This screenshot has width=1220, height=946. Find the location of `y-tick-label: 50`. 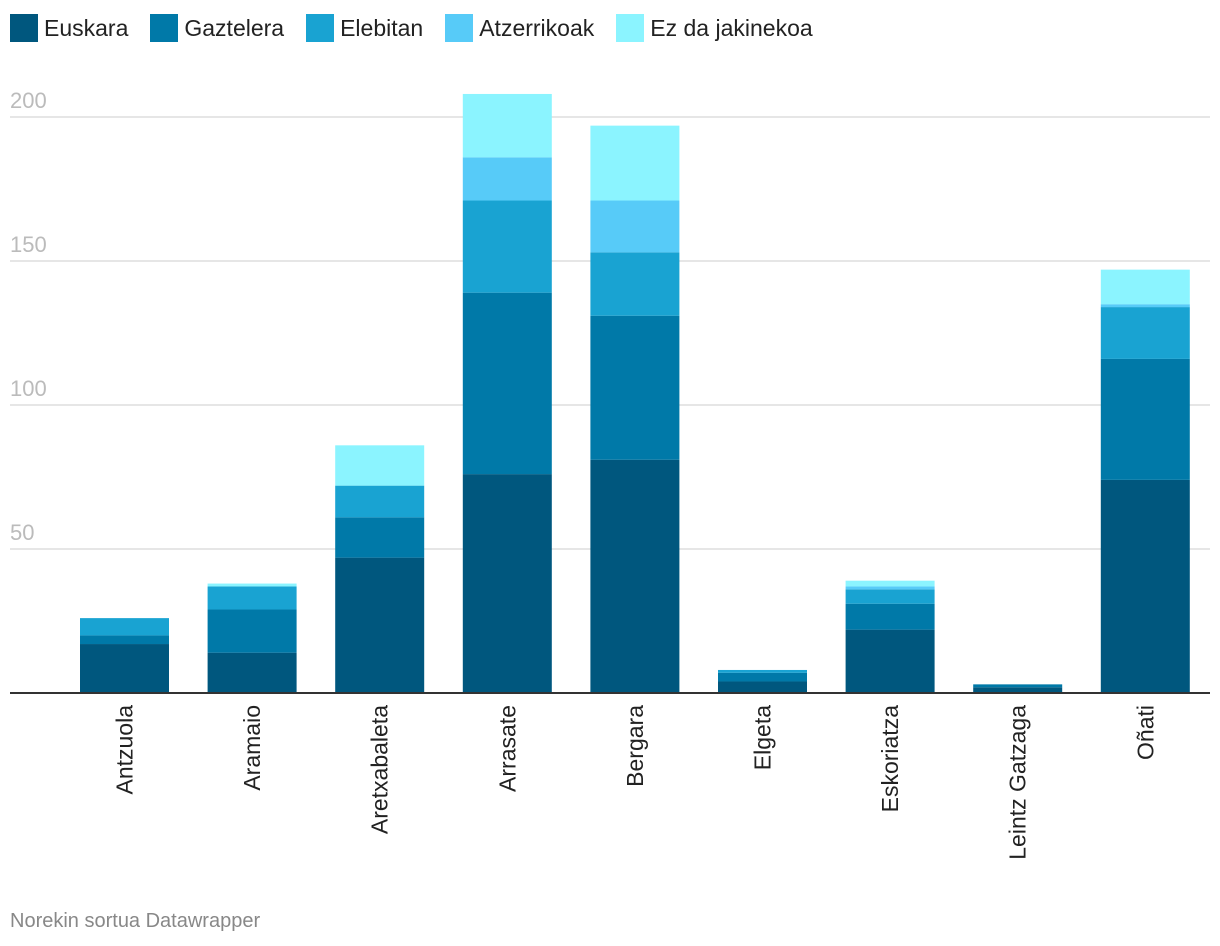

y-tick-label: 50 is located at coordinates (22, 532).